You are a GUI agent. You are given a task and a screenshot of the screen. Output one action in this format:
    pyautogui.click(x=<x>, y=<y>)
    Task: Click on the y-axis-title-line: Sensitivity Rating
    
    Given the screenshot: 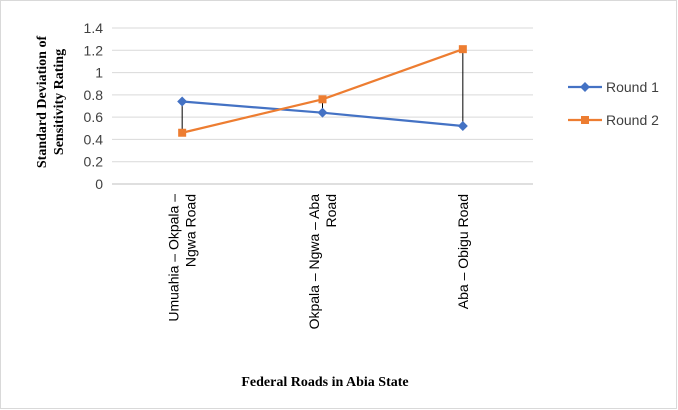 What is the action you would take?
    pyautogui.click(x=59, y=102)
    